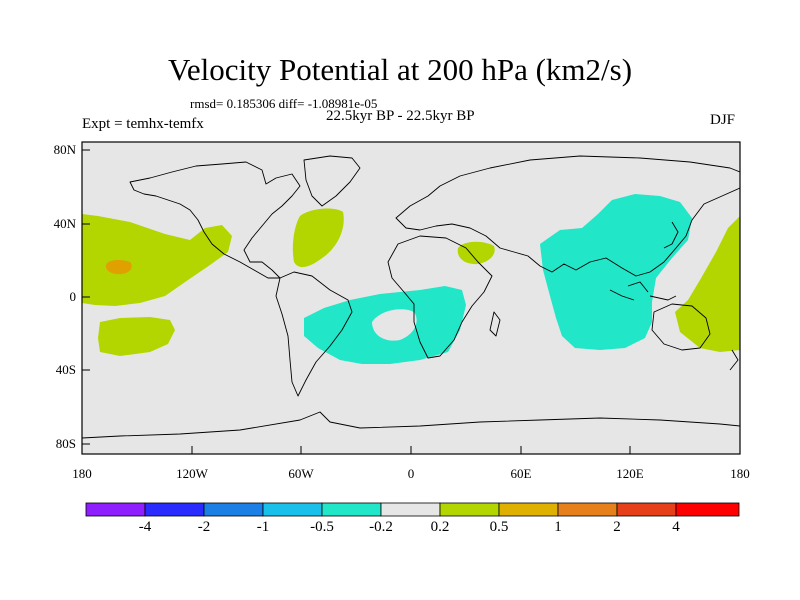 The height and width of the screenshot is (600, 800). Describe the element at coordinates (734, 360) in the screenshot. I see `coastline-new-zealand` at that location.